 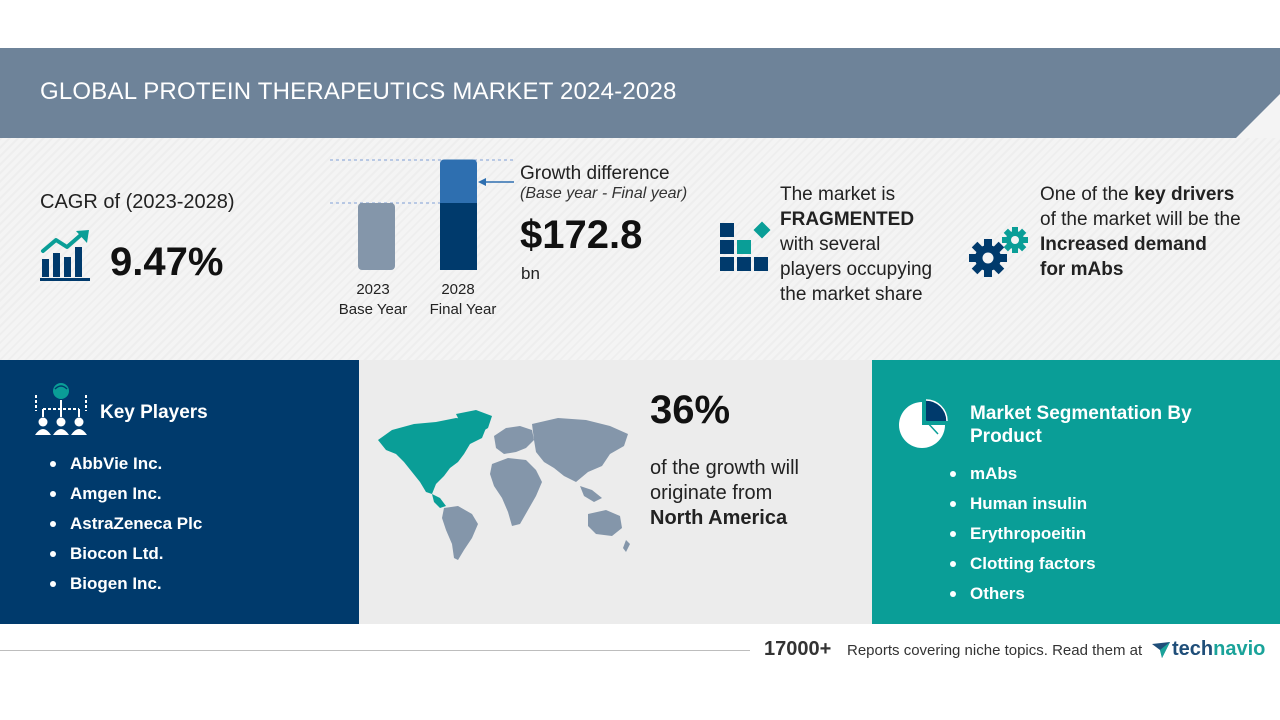 I want to click on bar-2028-increment, so click(x=458, y=183).